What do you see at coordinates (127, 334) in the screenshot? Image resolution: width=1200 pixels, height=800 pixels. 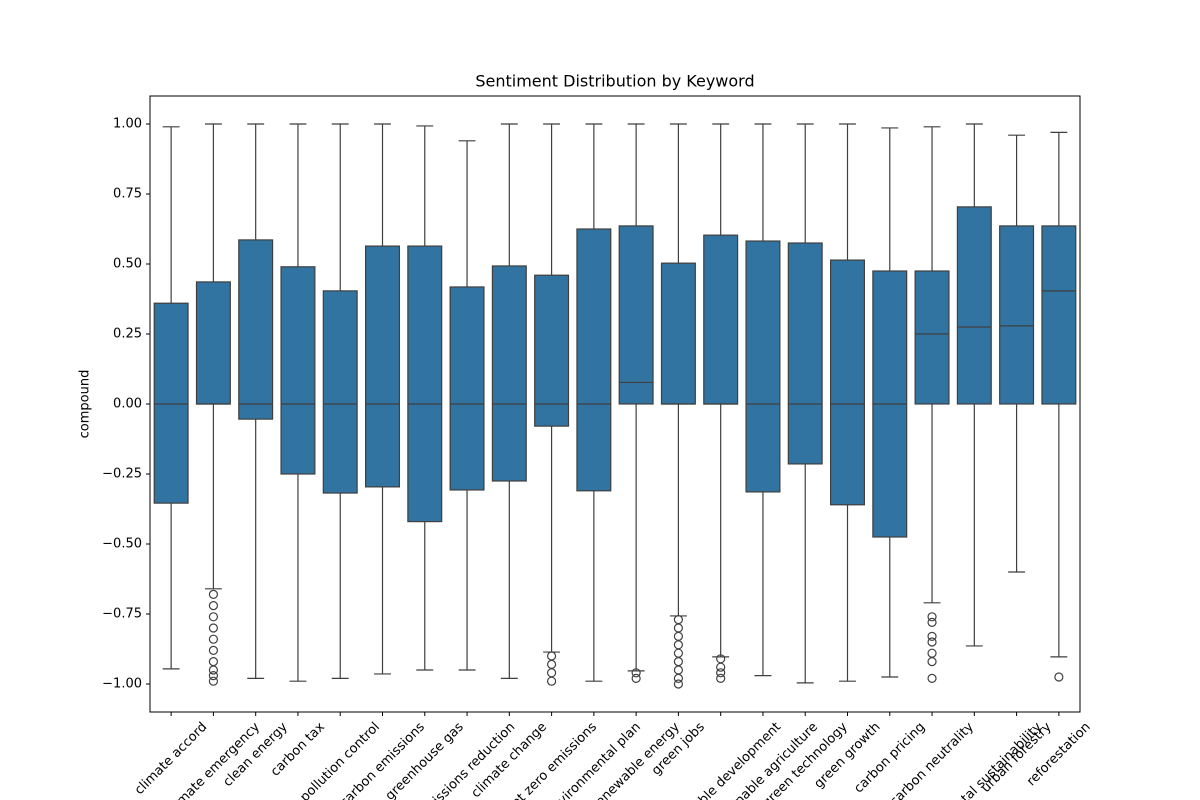 I see `y-tick-label: 0.25` at bounding box center [127, 334].